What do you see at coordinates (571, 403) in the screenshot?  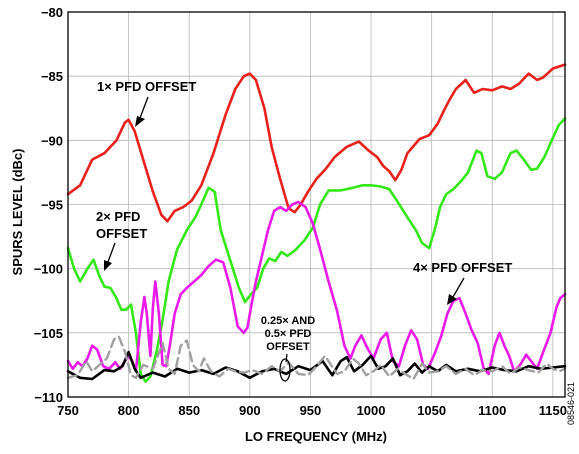 I see `document-id: 08546-021` at bounding box center [571, 403].